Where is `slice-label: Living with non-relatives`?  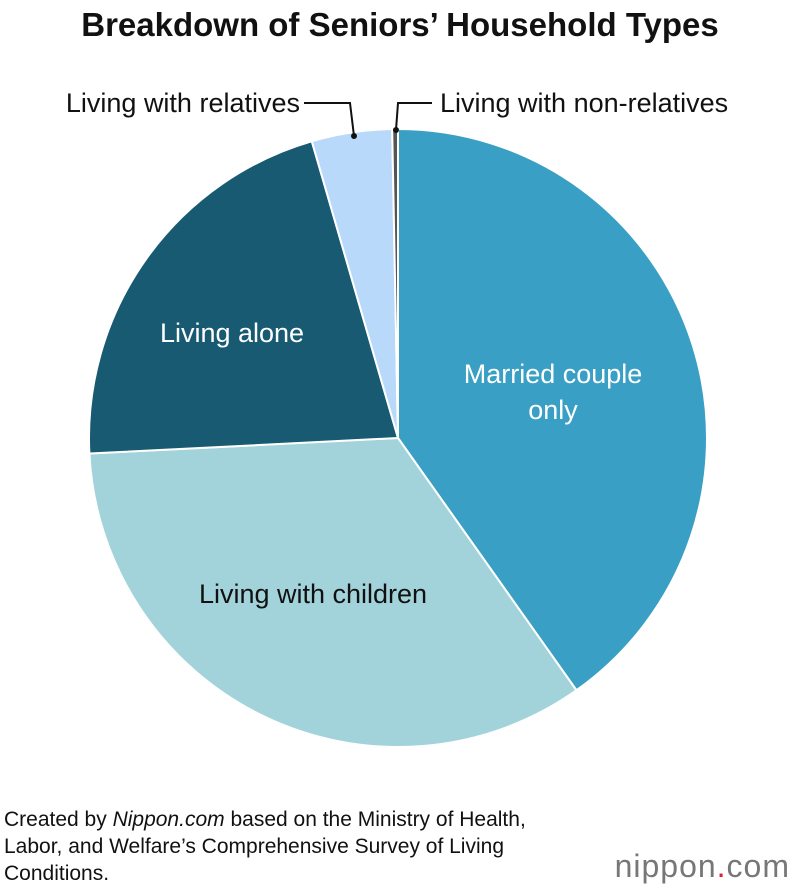 slice-label: Living with non-relatives is located at coordinates (584, 103).